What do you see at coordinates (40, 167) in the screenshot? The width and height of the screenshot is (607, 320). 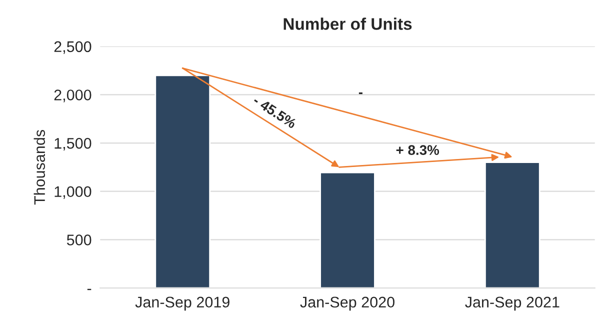 I see `y-axis-title: Thousands` at bounding box center [40, 167].